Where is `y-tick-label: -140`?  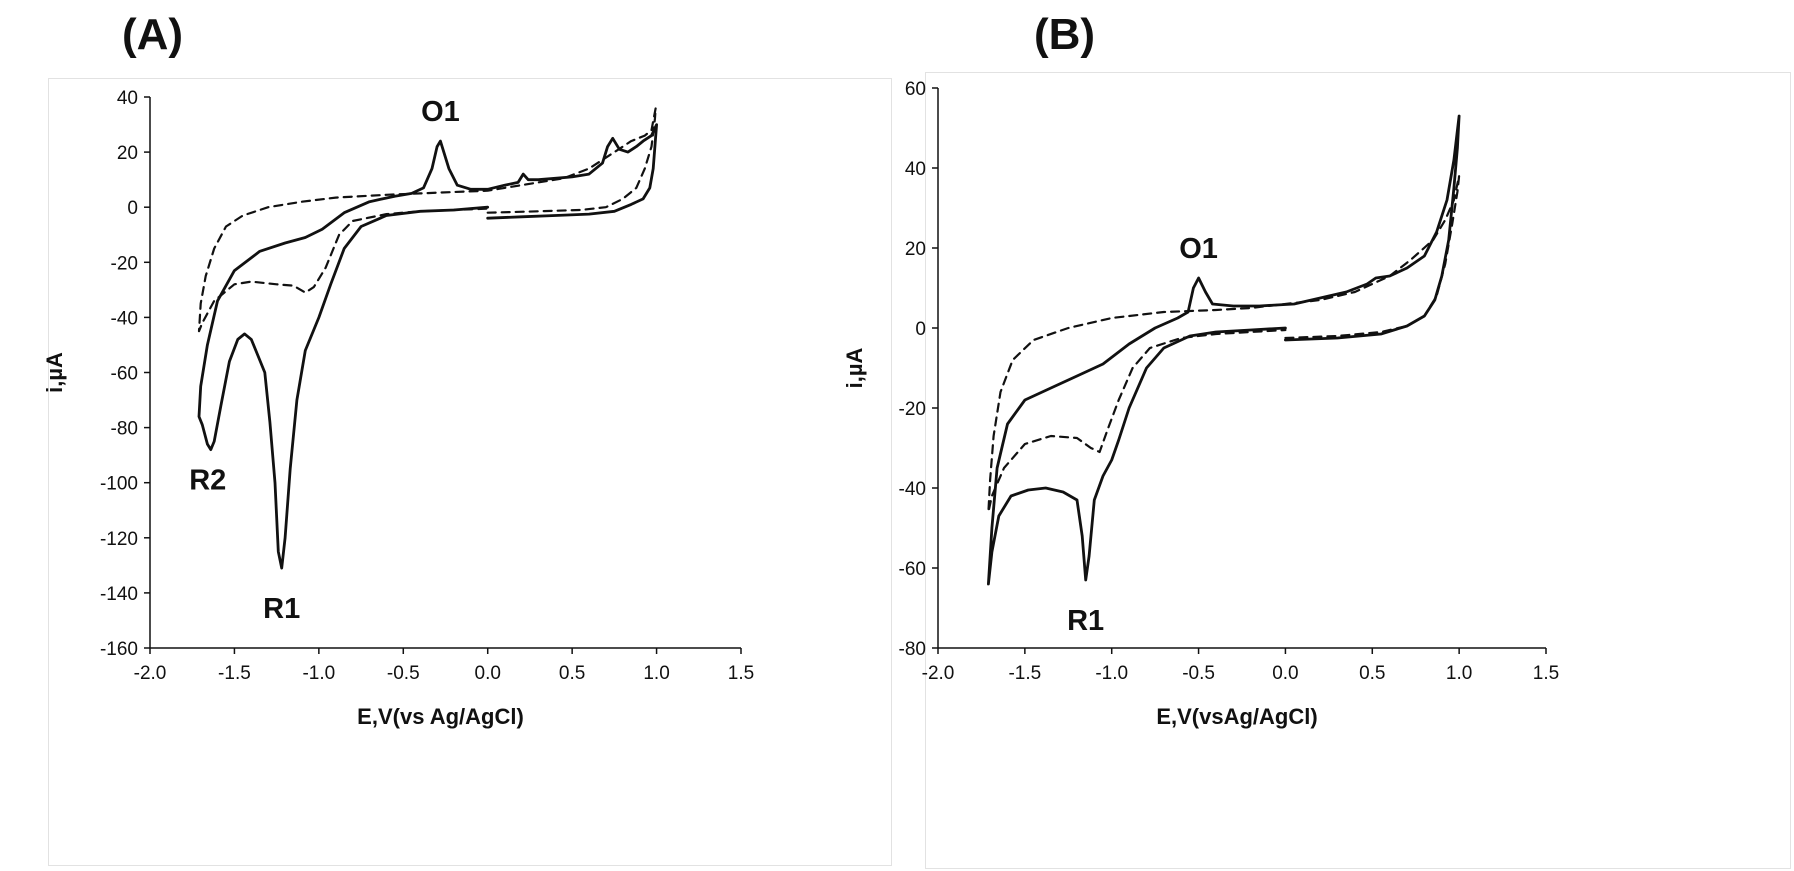
y-tick-label: -140 is located at coordinates (119, 594).